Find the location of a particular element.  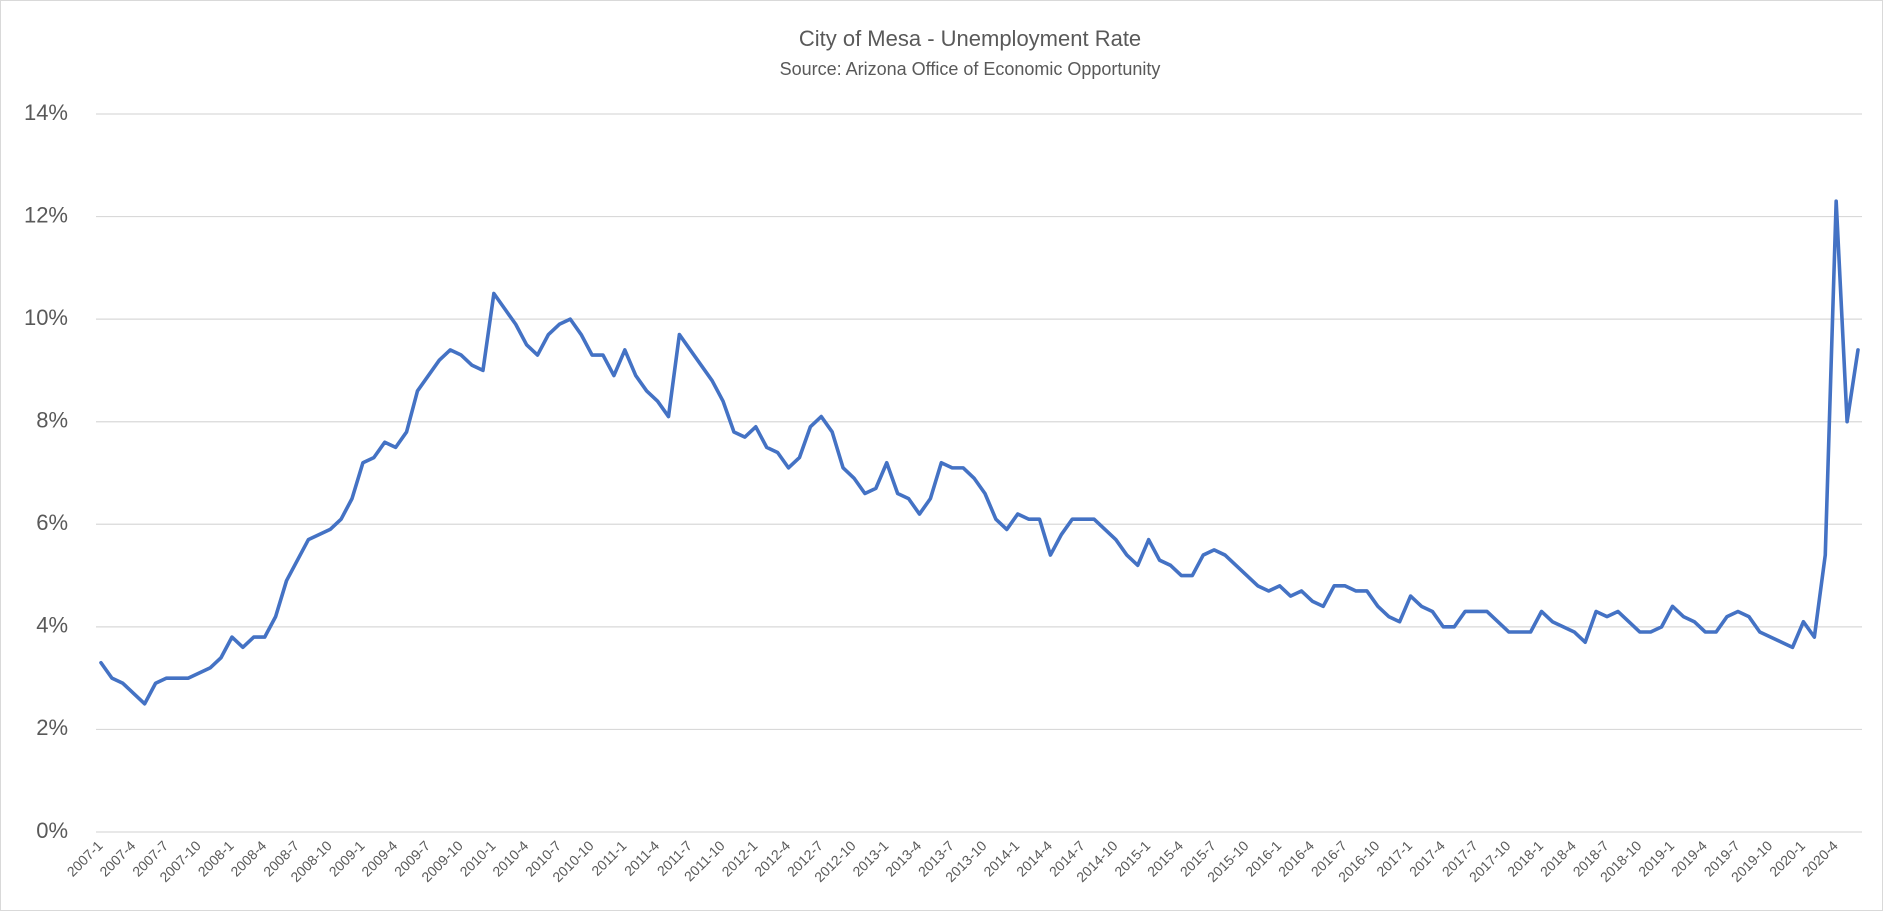

chart-title: City of Mesa - Unemployment Rate is located at coordinates (970, 38).